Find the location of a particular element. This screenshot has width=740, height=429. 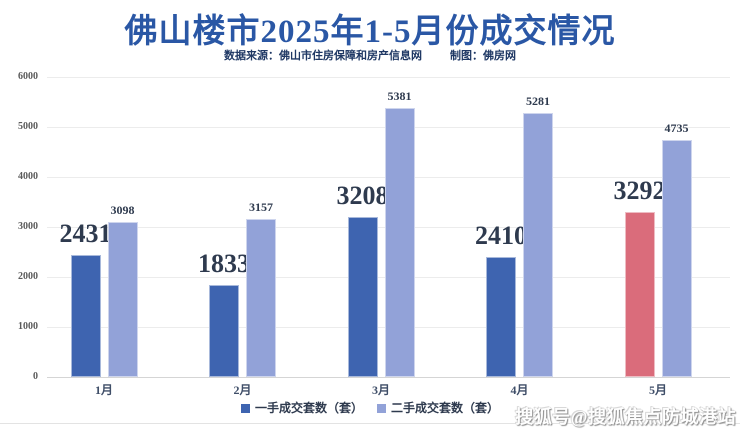

legend-label-primary: 一手成交套数（套） is located at coordinates (308, 408).